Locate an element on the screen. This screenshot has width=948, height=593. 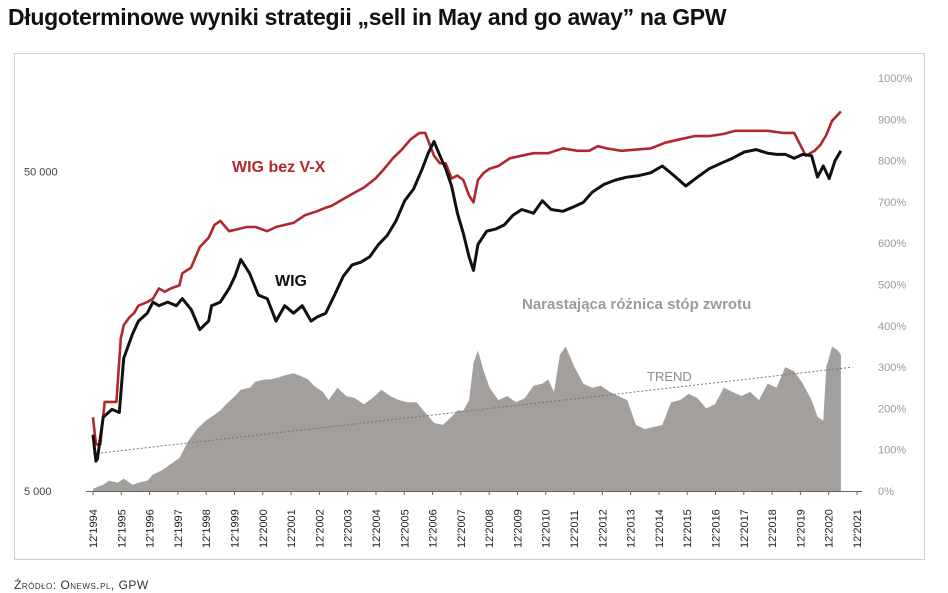
label-wig: WIG is located at coordinates (291, 281).